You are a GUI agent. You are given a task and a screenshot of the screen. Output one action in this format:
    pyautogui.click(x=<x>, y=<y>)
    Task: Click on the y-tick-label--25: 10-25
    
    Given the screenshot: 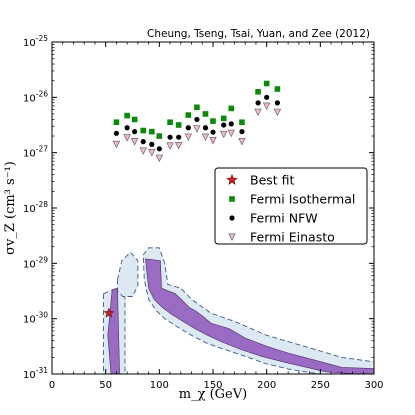 What is the action you would take?
    pyautogui.click(x=35, y=41)
    